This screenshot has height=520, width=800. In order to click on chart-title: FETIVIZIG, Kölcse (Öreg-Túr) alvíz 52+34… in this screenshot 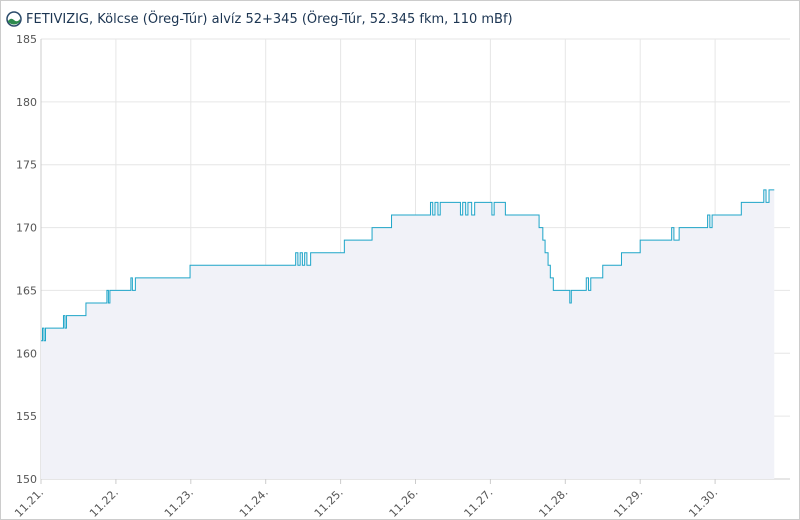, I will do `click(269, 18)`.